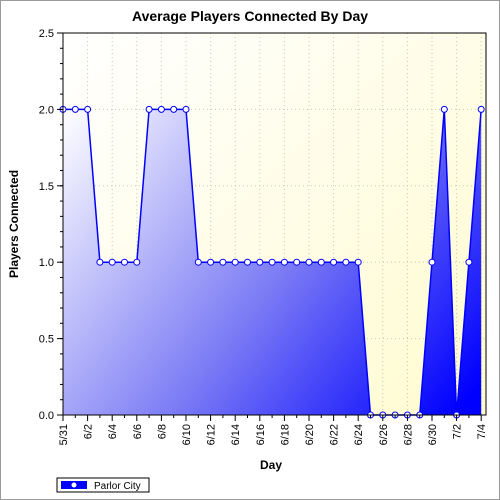 Image resolution: width=500 pixels, height=500 pixels. Describe the element at coordinates (138, 431) in the screenshot. I see `x-tick-label: 6/6` at that location.